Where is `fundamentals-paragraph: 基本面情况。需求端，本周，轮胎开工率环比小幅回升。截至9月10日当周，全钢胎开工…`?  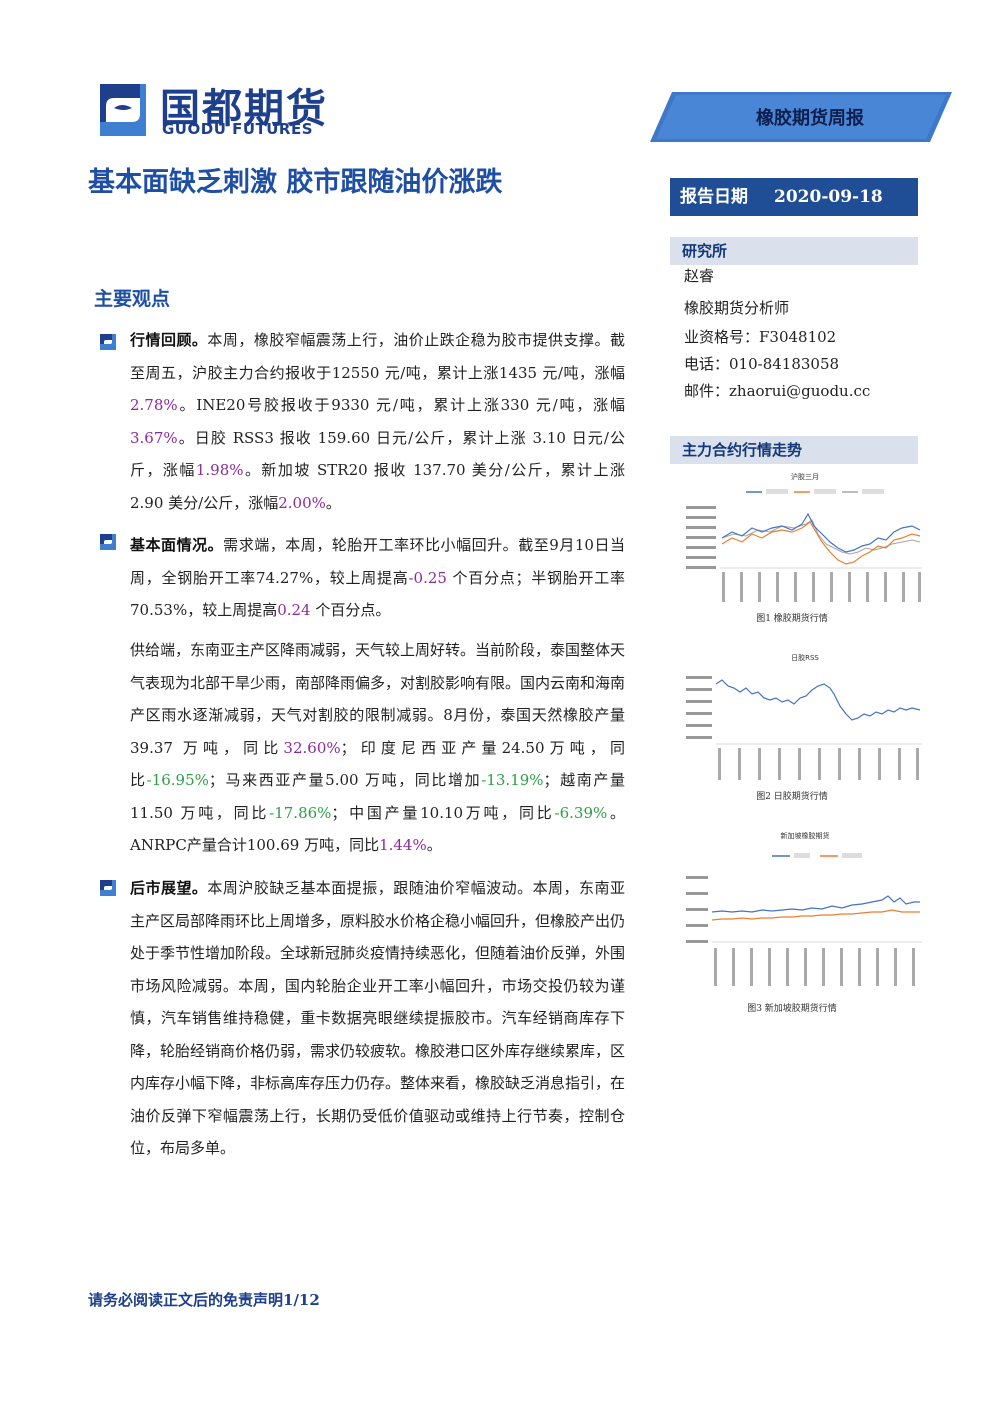
fundamentals-paragraph: 基本面情况。需求端，本周，轮胎开工率环比小幅回升。截至9月10日当周，全钢胎开工… is located at coordinates (377, 578).